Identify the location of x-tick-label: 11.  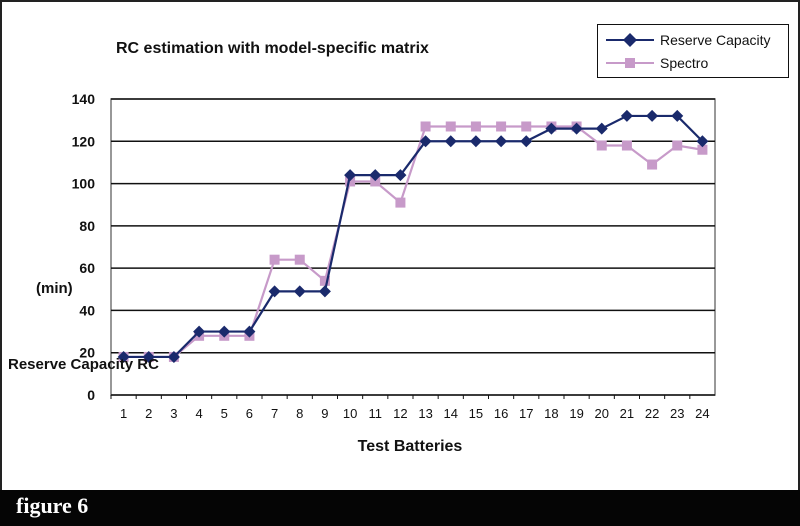
(376, 413).